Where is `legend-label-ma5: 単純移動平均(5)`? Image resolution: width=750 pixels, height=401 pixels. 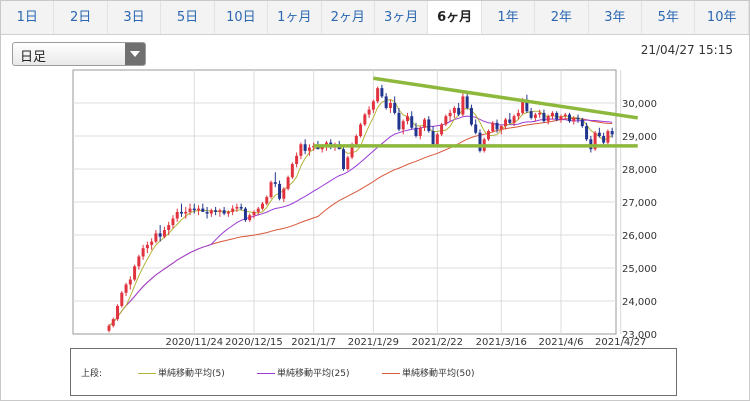
legend-label-ma5: 単純移動平均(5) is located at coordinates (191, 374).